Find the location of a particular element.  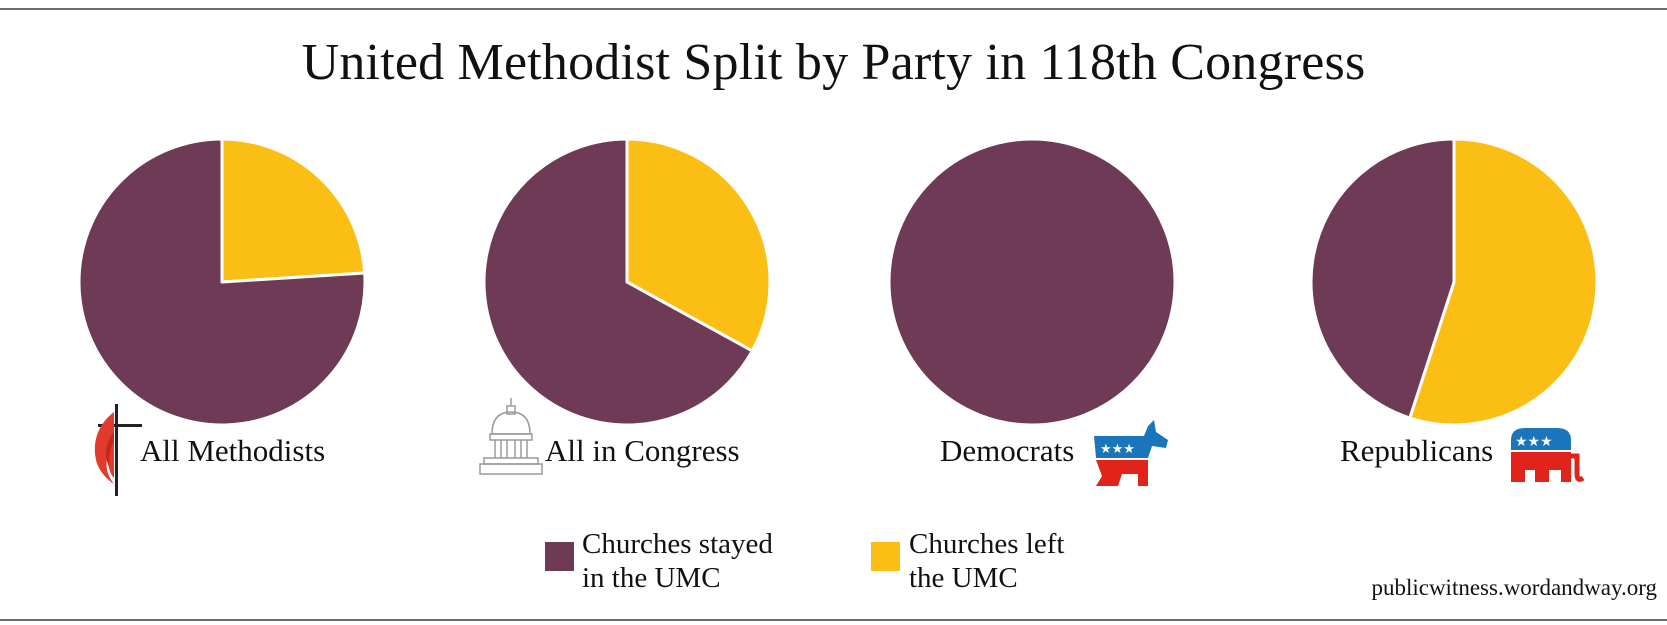

bottom-rule is located at coordinates (833, 620).